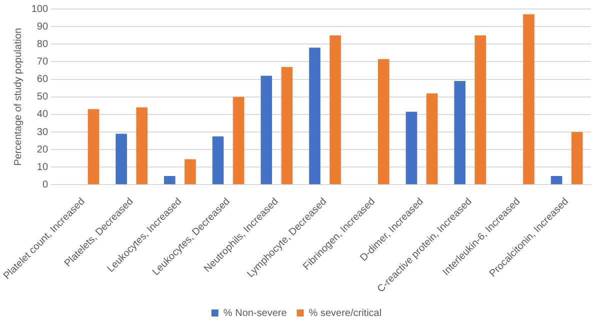 The image size is (597, 328). Describe the element at coordinates (42, 80) in the screenshot. I see `y-tick-label: 60` at that location.